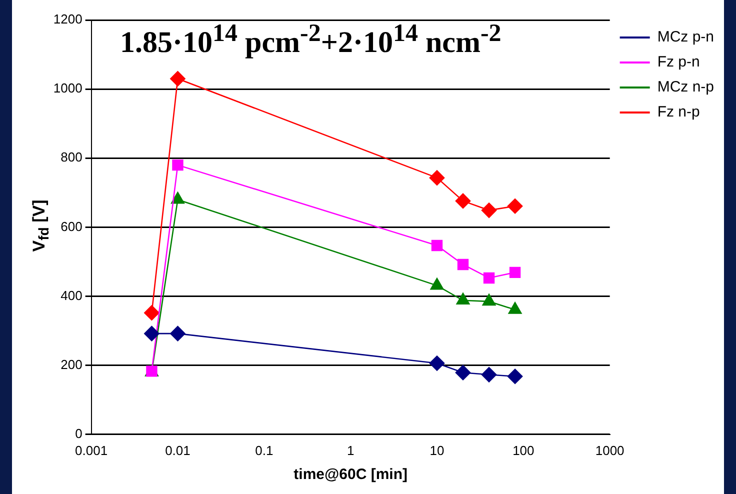 The width and height of the screenshot is (736, 494). Describe the element at coordinates (678, 62) in the screenshot. I see `legend-label: Fz p-n` at that location.